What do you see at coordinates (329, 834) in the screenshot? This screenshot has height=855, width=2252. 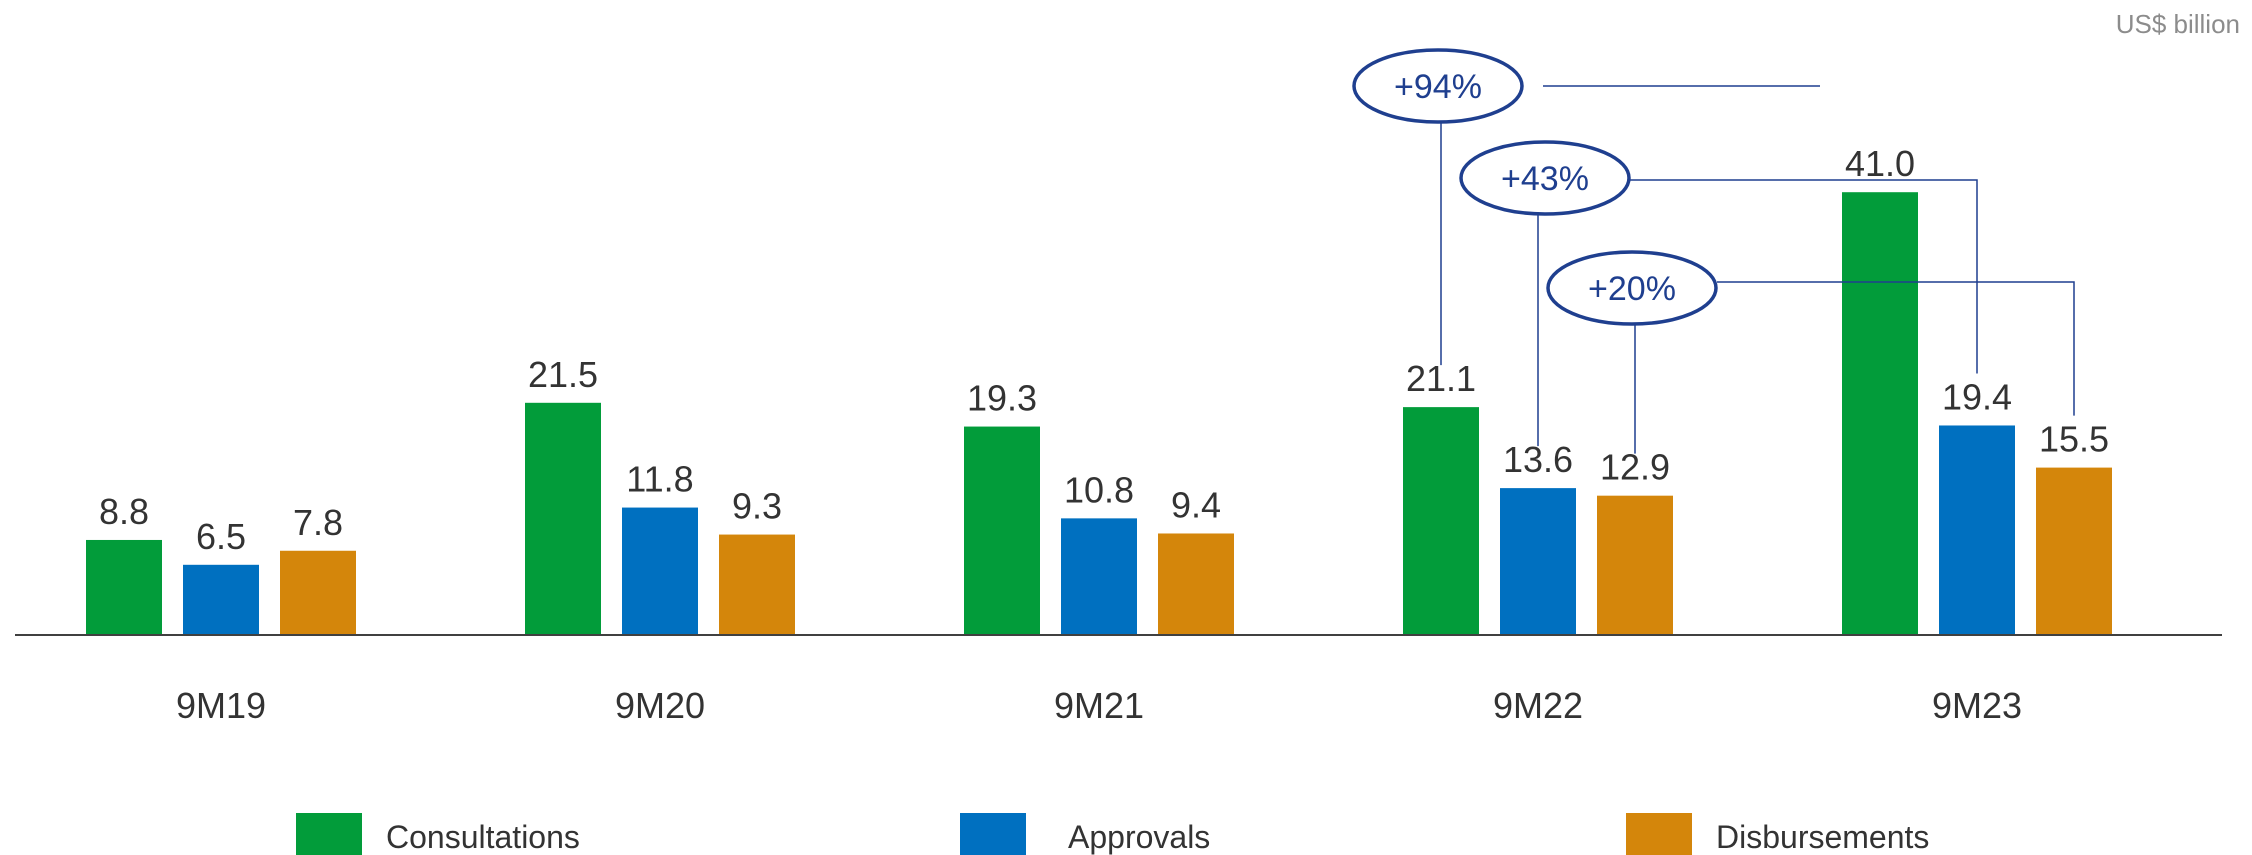 I see `legend-swatch-consultations` at bounding box center [329, 834].